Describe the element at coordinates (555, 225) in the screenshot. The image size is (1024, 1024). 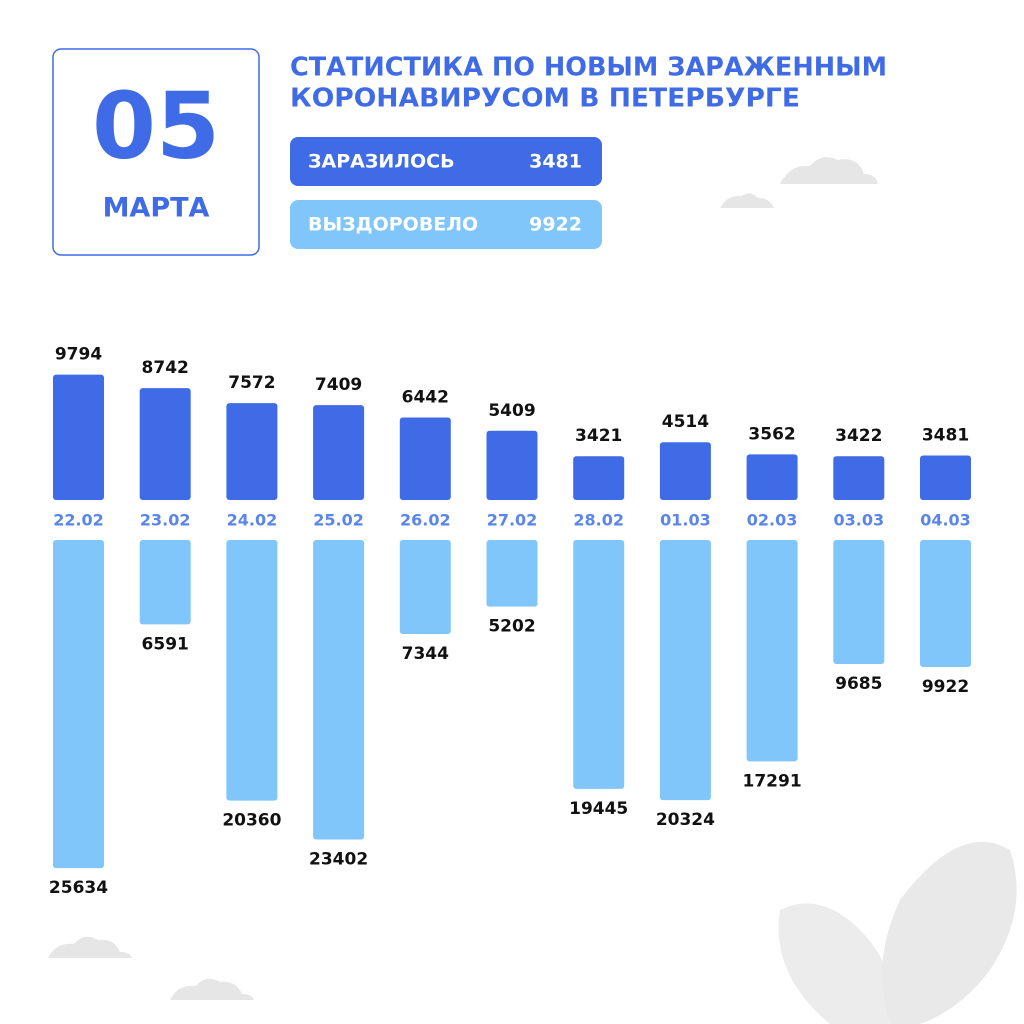
I see `stat-value: 9922` at that location.